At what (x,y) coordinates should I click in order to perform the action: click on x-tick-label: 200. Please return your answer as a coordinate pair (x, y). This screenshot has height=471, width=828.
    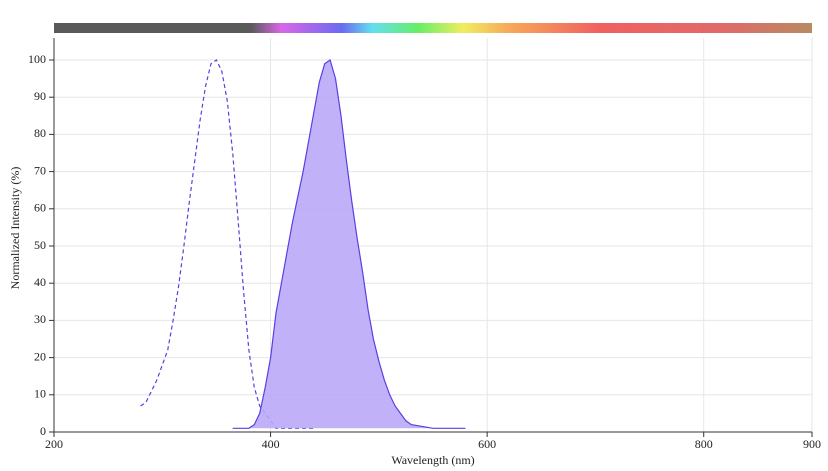
    Looking at the image, I should click on (54, 444).